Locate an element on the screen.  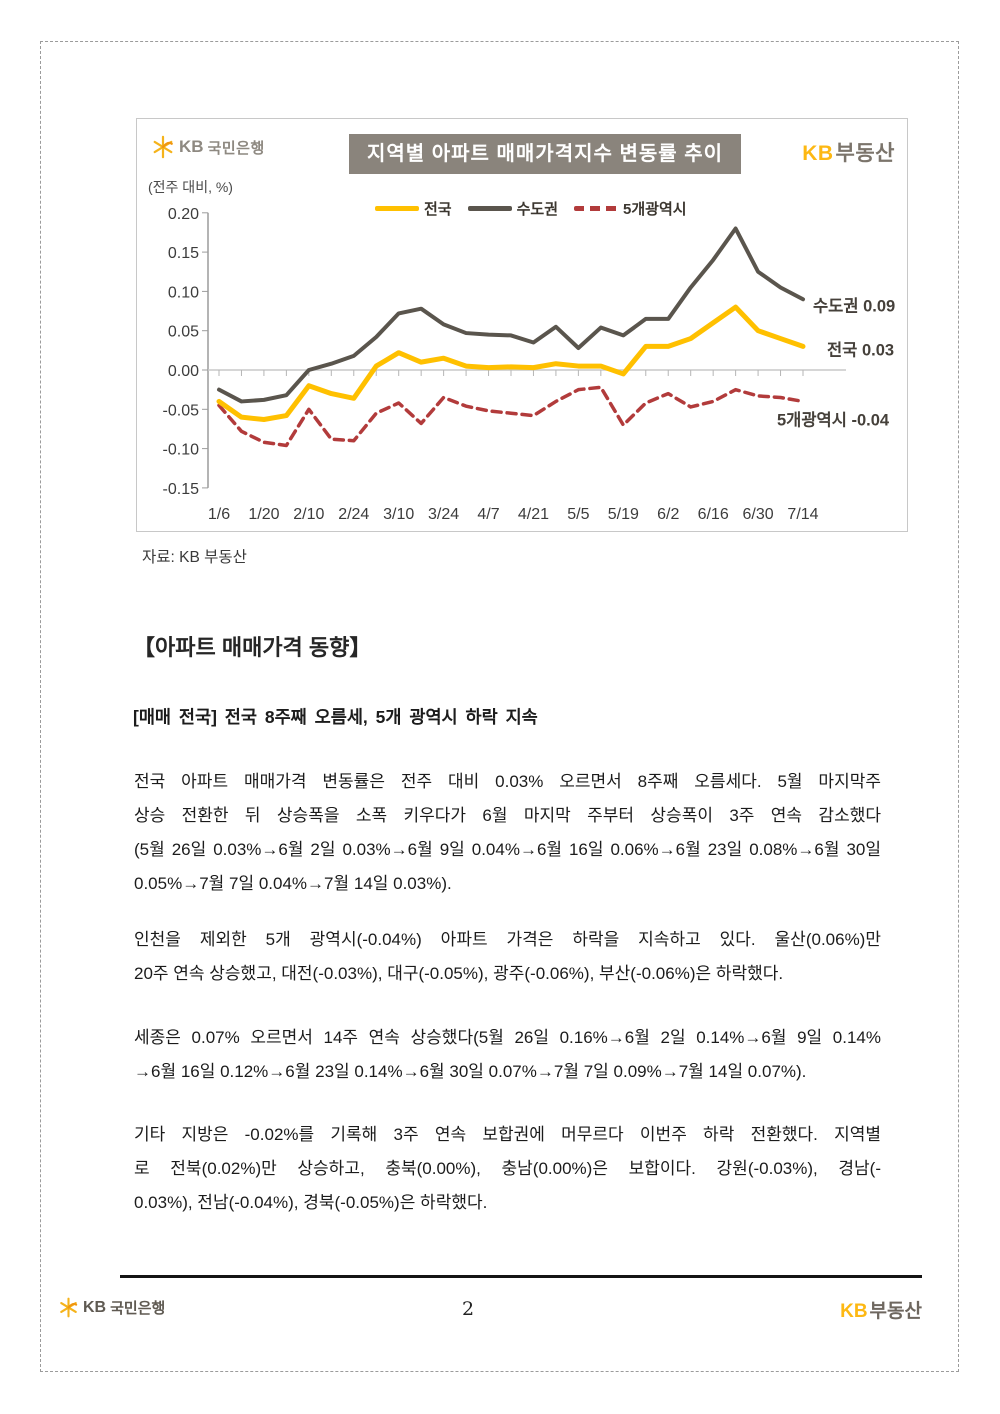
legend-item-sudogwon: 수도권 is located at coordinates (513, 208).